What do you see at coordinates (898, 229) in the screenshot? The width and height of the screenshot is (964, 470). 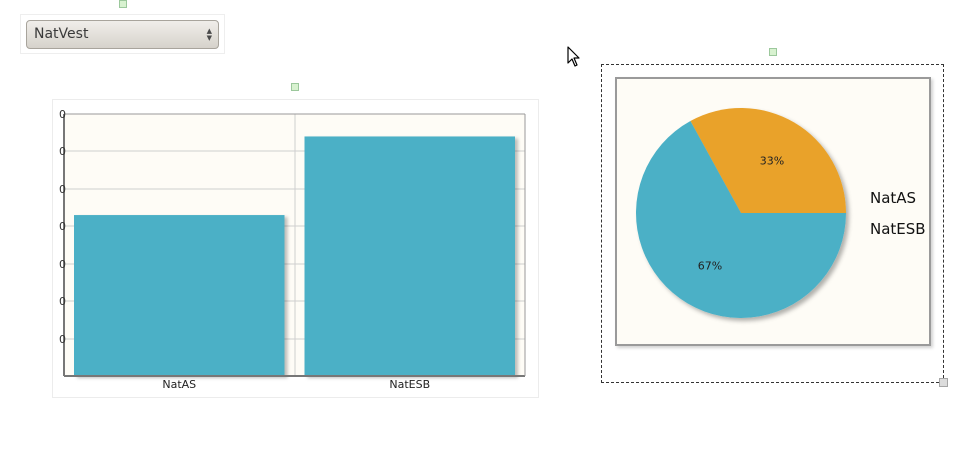 I see `pie-legend-entry: NatESB` at bounding box center [898, 229].